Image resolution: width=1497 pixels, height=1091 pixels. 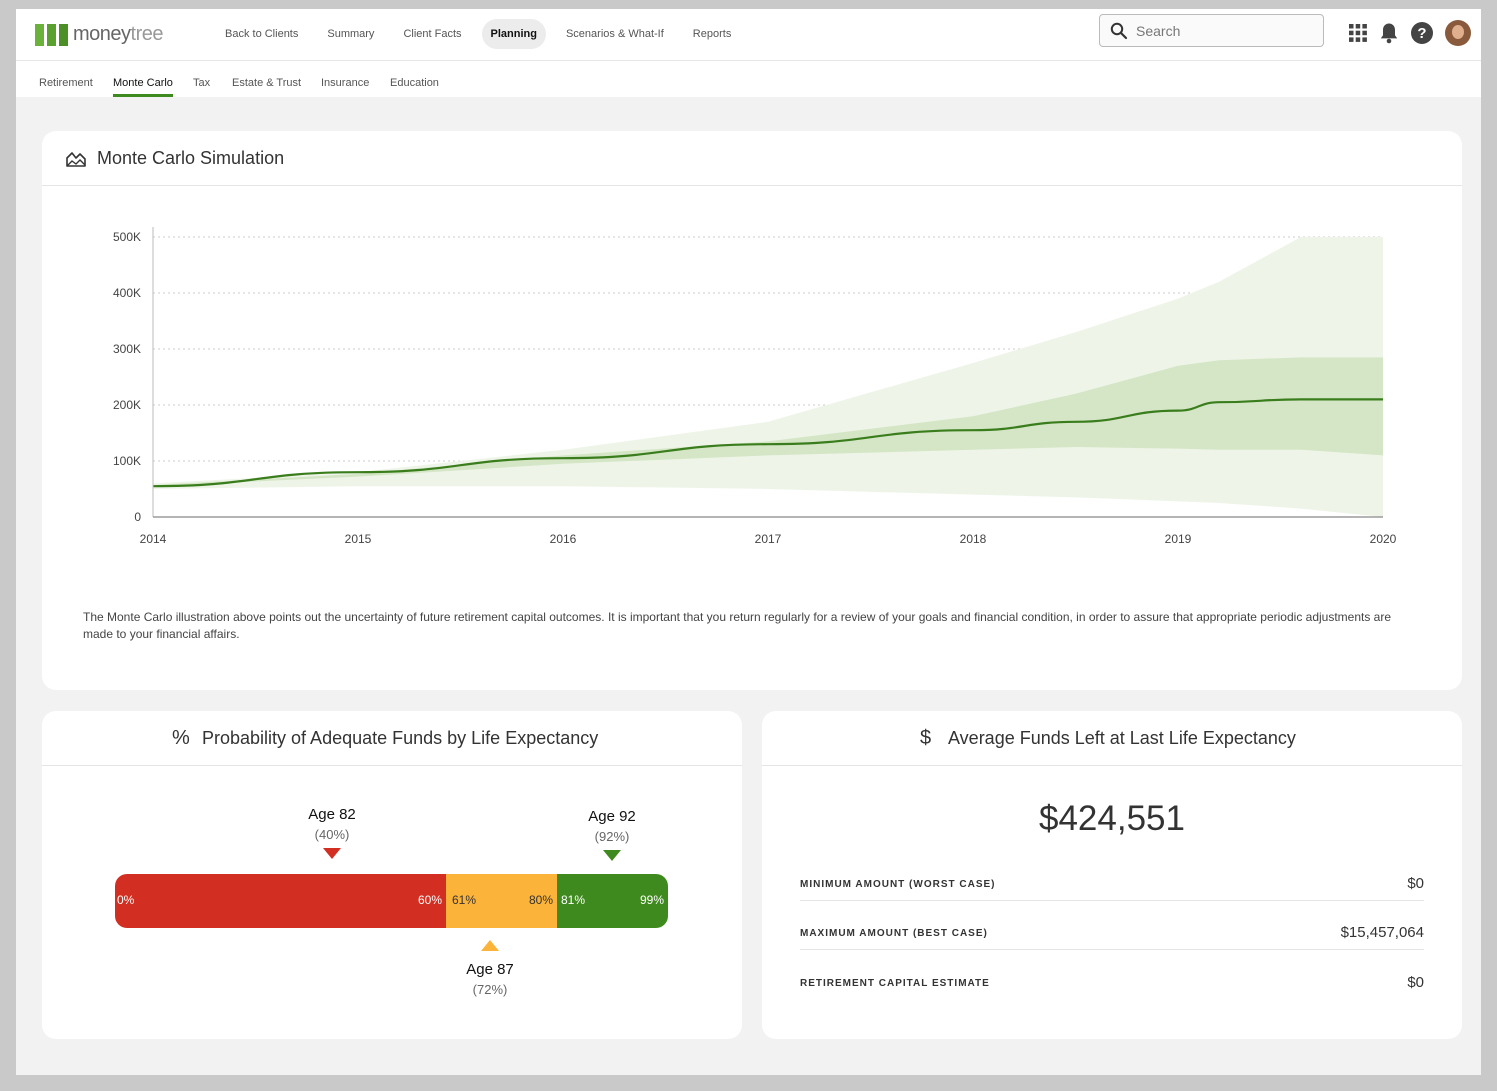 I want to click on row-maximum-amount: MAXIMUM AMOUNT (BEST CASE) $15,457,064, so click(x=1112, y=933).